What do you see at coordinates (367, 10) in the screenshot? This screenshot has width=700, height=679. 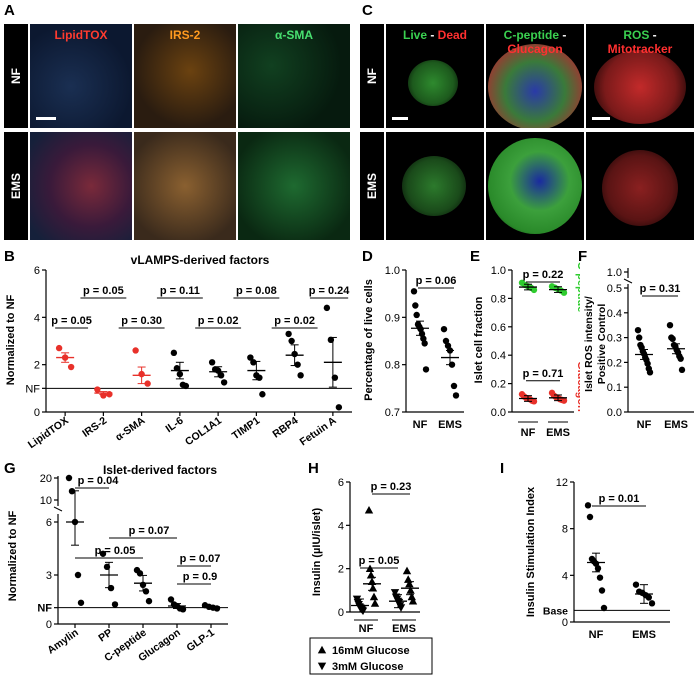 I see `panel-letter-c: C` at bounding box center [367, 10].